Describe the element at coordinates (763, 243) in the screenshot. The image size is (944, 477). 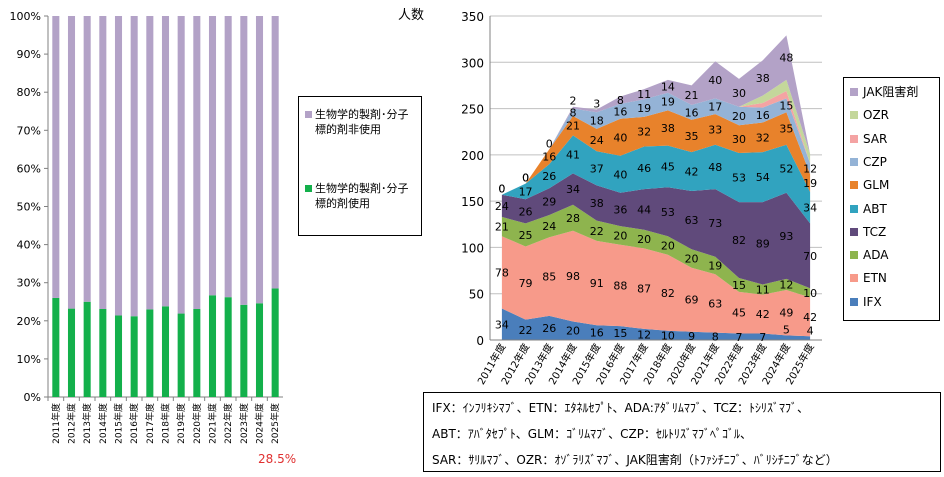
I see `data-label: 89` at that location.